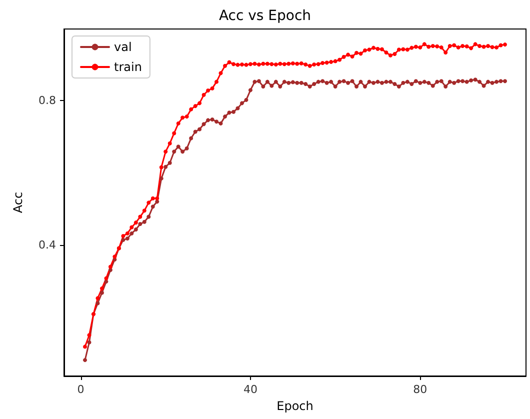  Describe the element at coordinates (47, 245) in the screenshot. I see `y-tick-label: 0.4` at that location.